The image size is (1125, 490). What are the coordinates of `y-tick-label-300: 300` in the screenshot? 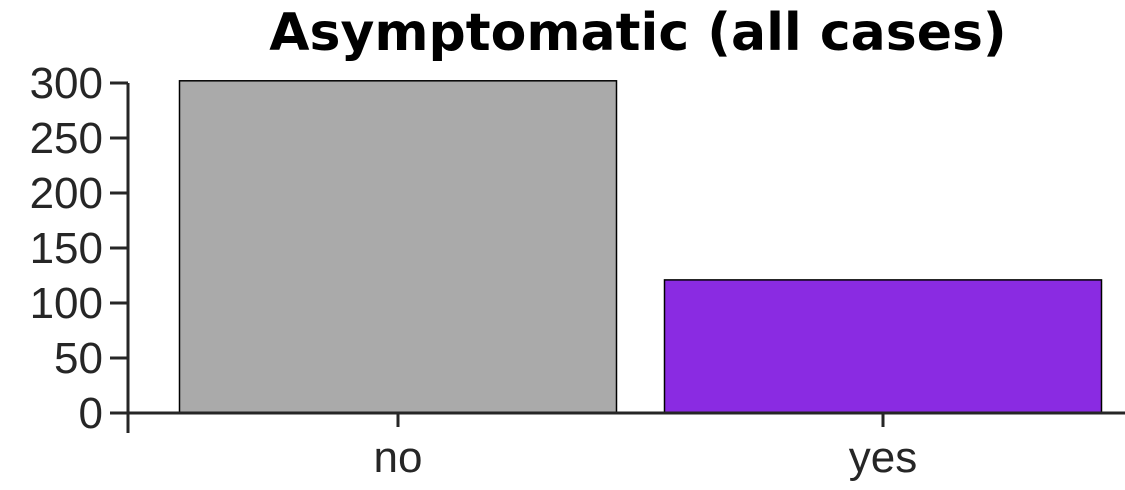 It's located at (66, 83).